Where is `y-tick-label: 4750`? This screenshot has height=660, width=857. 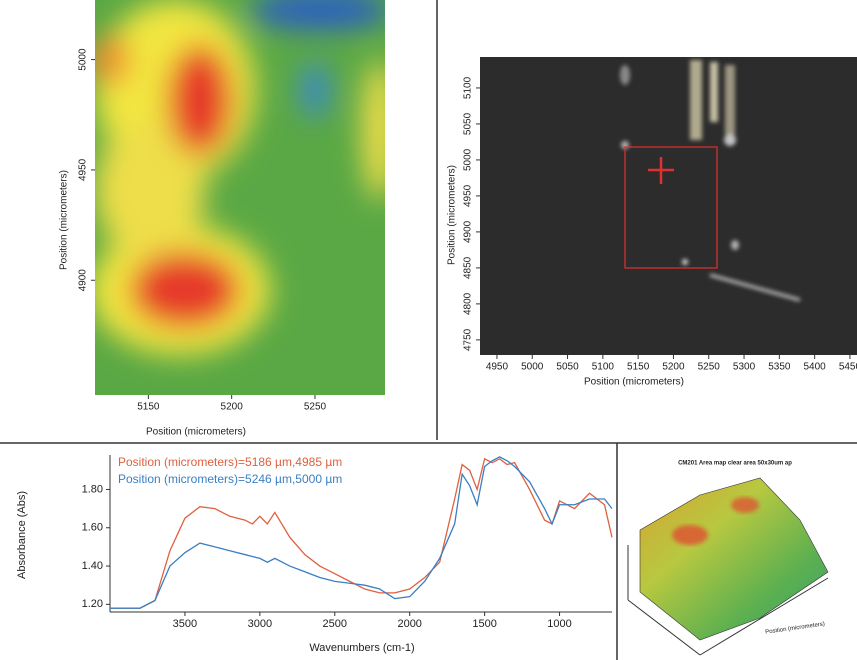 y-tick-label: 4750 is located at coordinates (468, 339).